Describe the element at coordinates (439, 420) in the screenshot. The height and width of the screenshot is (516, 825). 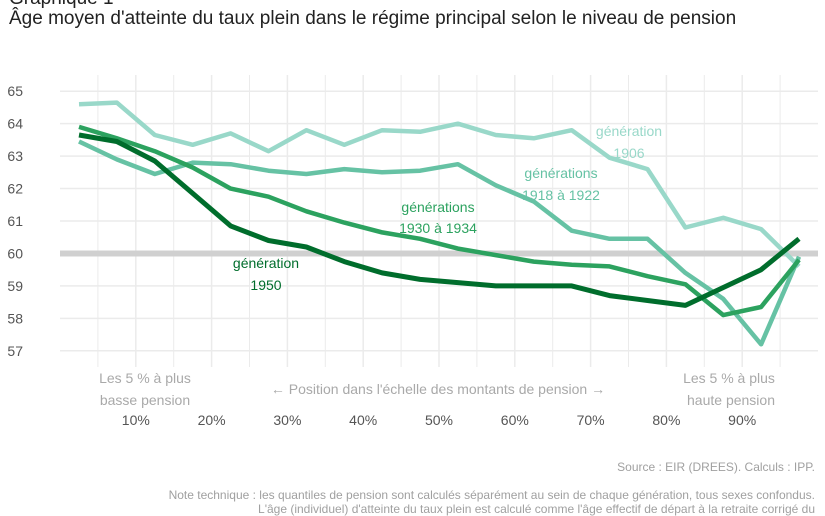
I see `x-tick-label: 50%` at that location.